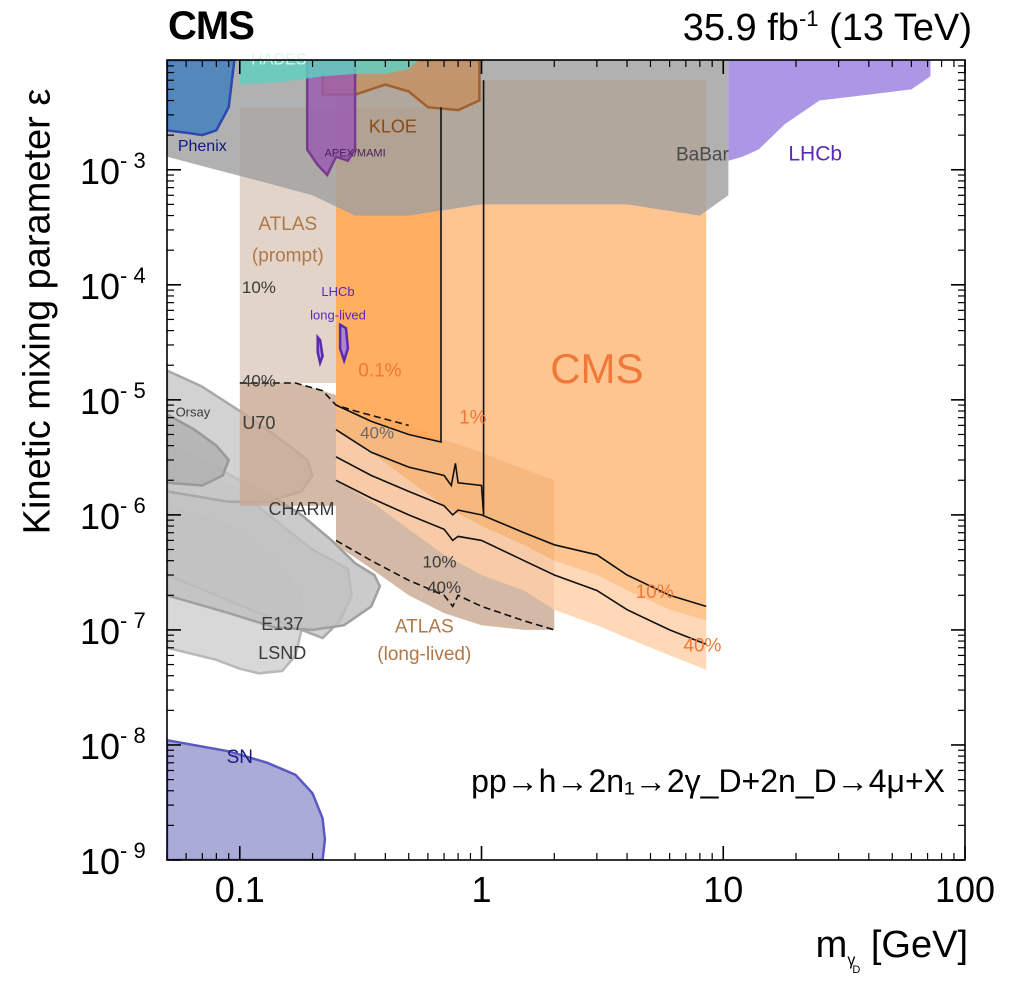  I want to click on annotation-orsay: Orsay, so click(193, 411).